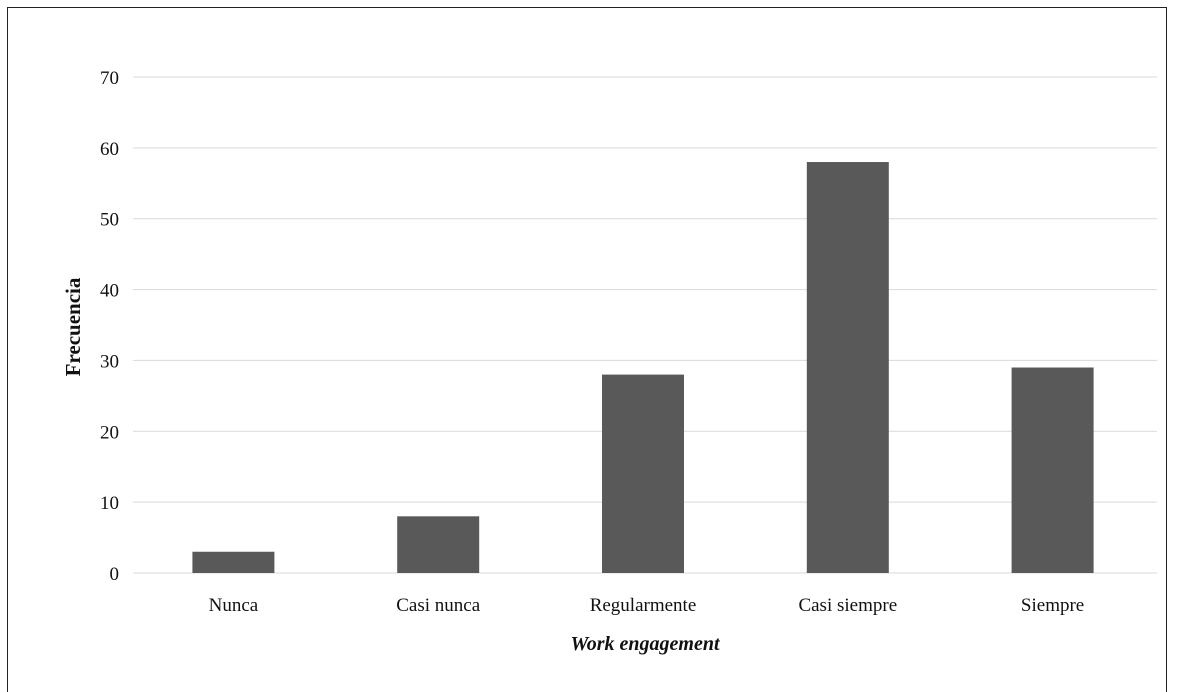  What do you see at coordinates (645, 644) in the screenshot?
I see `x-axis-label: Work engagement` at bounding box center [645, 644].